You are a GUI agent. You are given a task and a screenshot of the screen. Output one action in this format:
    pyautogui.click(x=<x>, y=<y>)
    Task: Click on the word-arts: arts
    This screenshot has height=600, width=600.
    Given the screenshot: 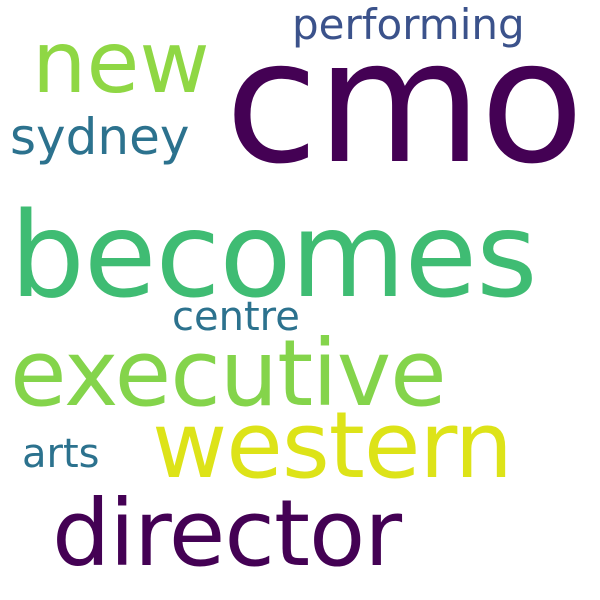 What is the action you would take?
    pyautogui.click(x=61, y=454)
    